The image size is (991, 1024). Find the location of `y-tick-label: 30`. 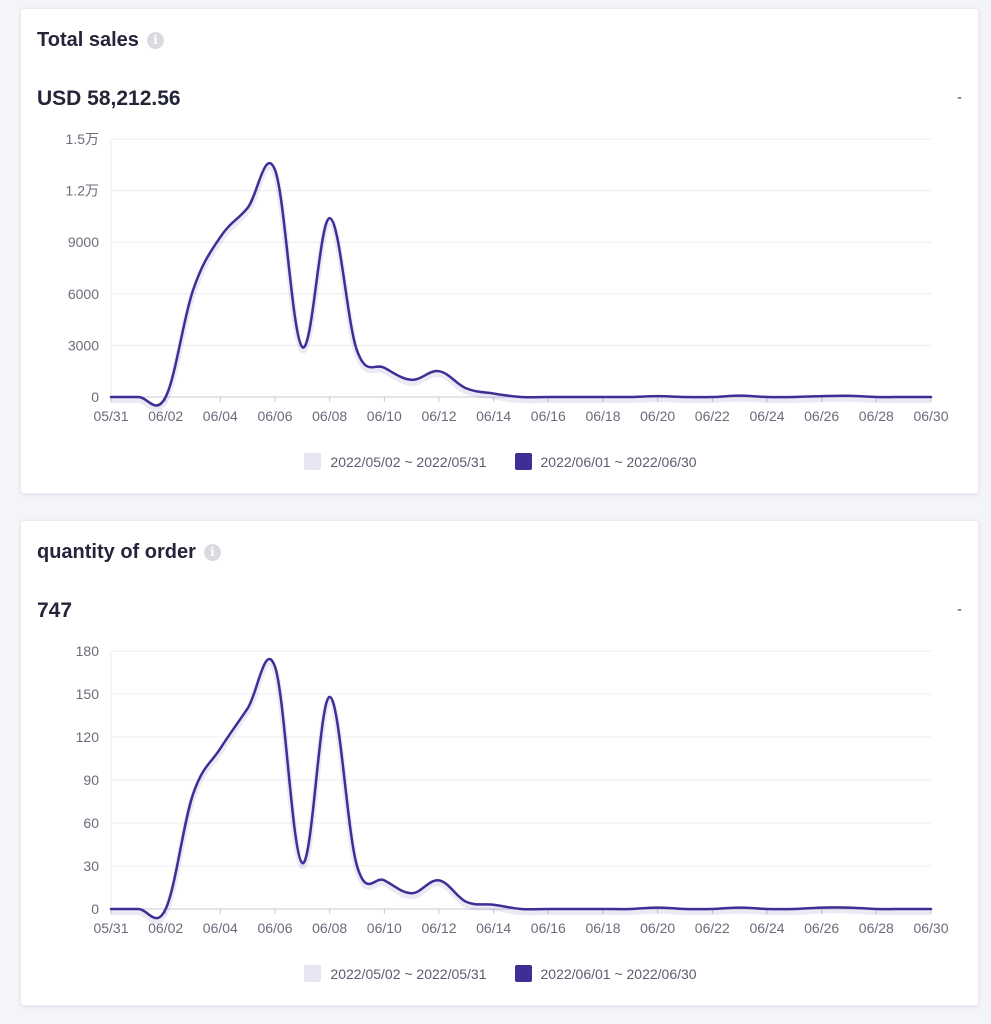

y-tick-label: 30 is located at coordinates (91, 866).